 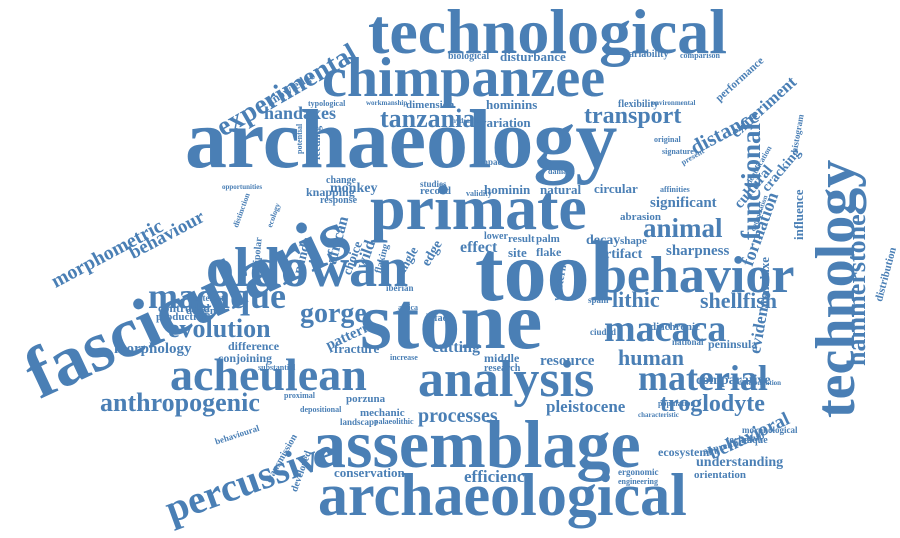 What do you see at coordinates (249, 480) in the screenshot?
I see `cloud-word: percussive` at bounding box center [249, 480].